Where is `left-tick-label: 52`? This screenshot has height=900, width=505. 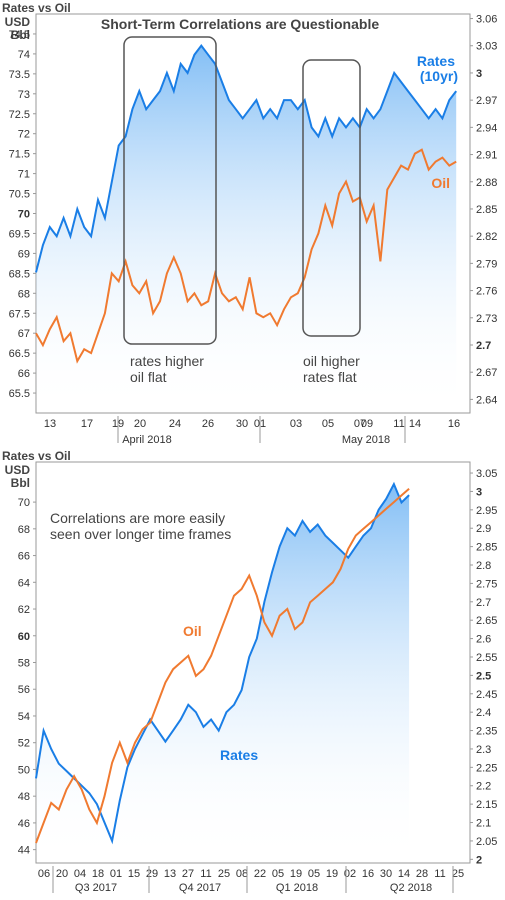 left-tick-label: 52 is located at coordinates (24, 744).